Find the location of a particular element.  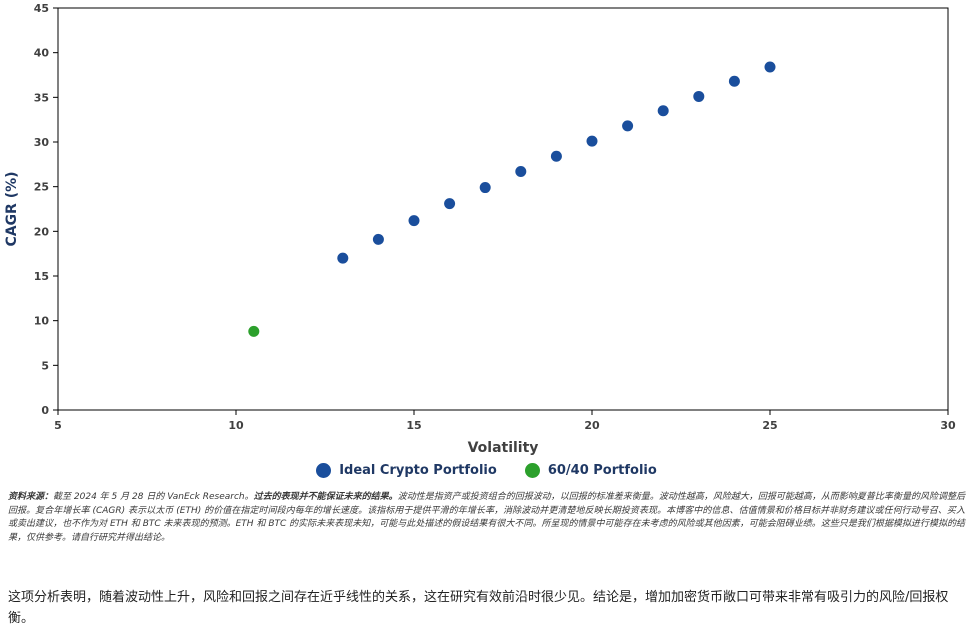

y-tick-label: 30 is located at coordinates (42, 142).